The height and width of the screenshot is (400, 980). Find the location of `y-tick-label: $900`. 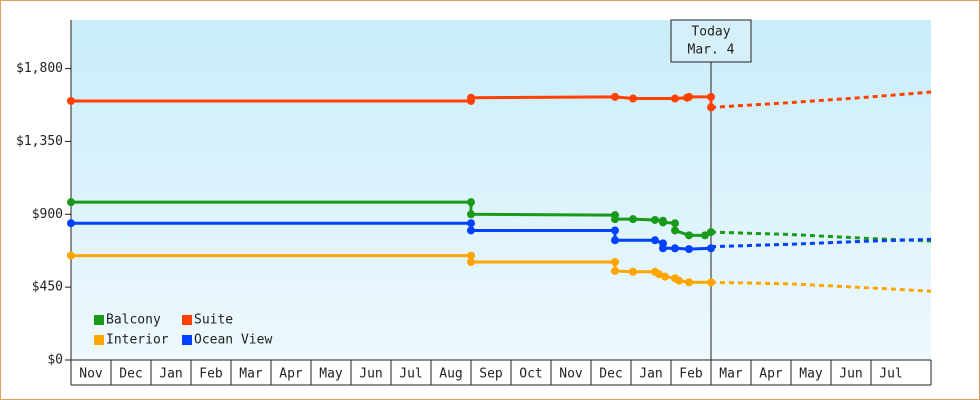

y-tick-label: $900 is located at coordinates (47, 214).